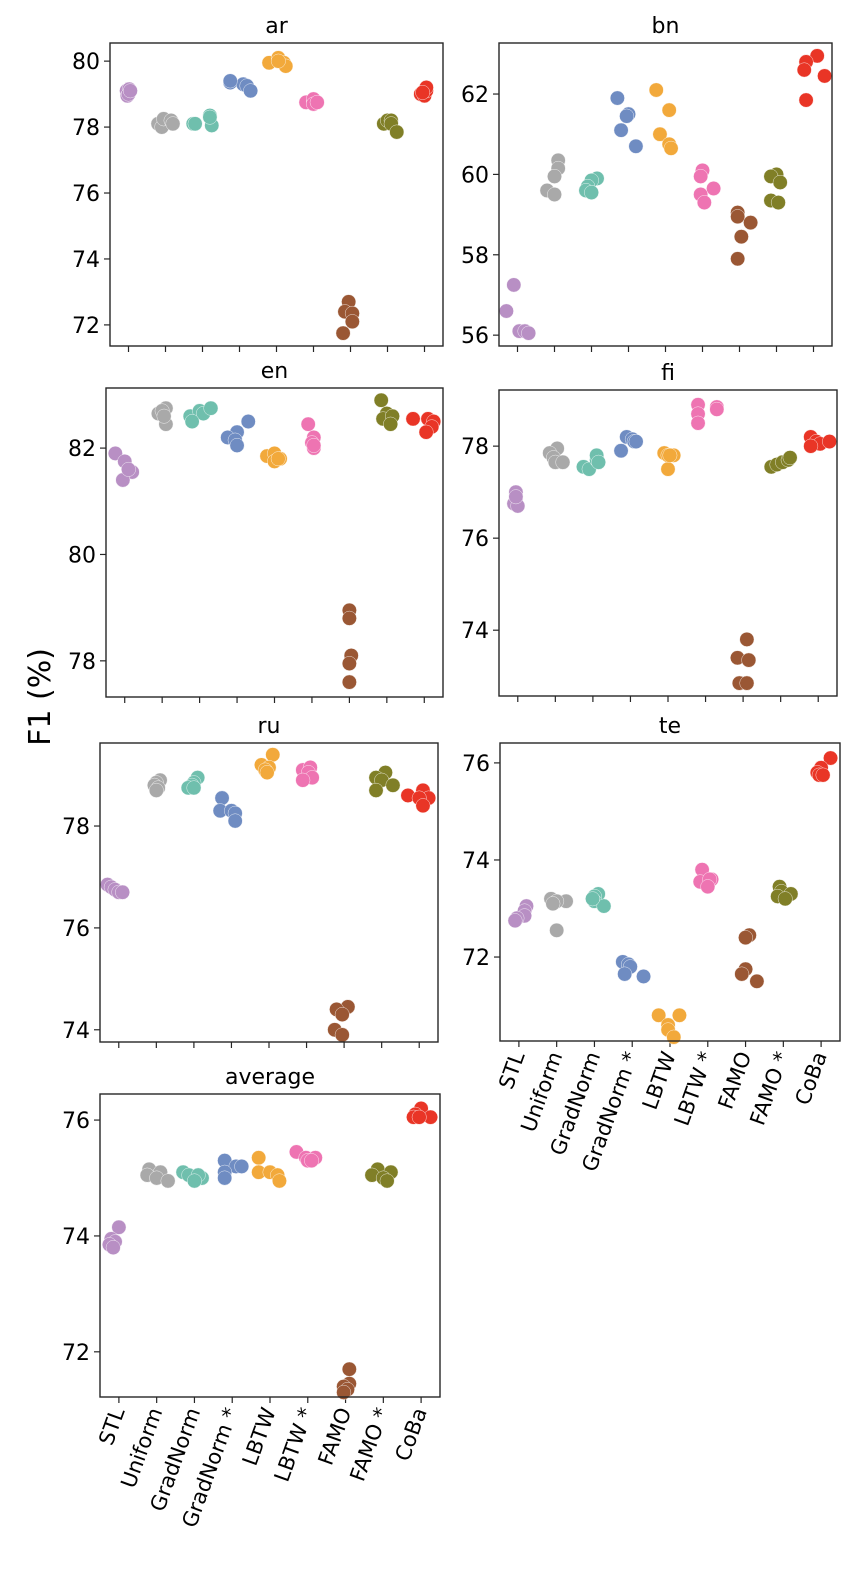 The image size is (856, 1580). I want to click on panel-en: en 78 80 82, so click(256, 531).